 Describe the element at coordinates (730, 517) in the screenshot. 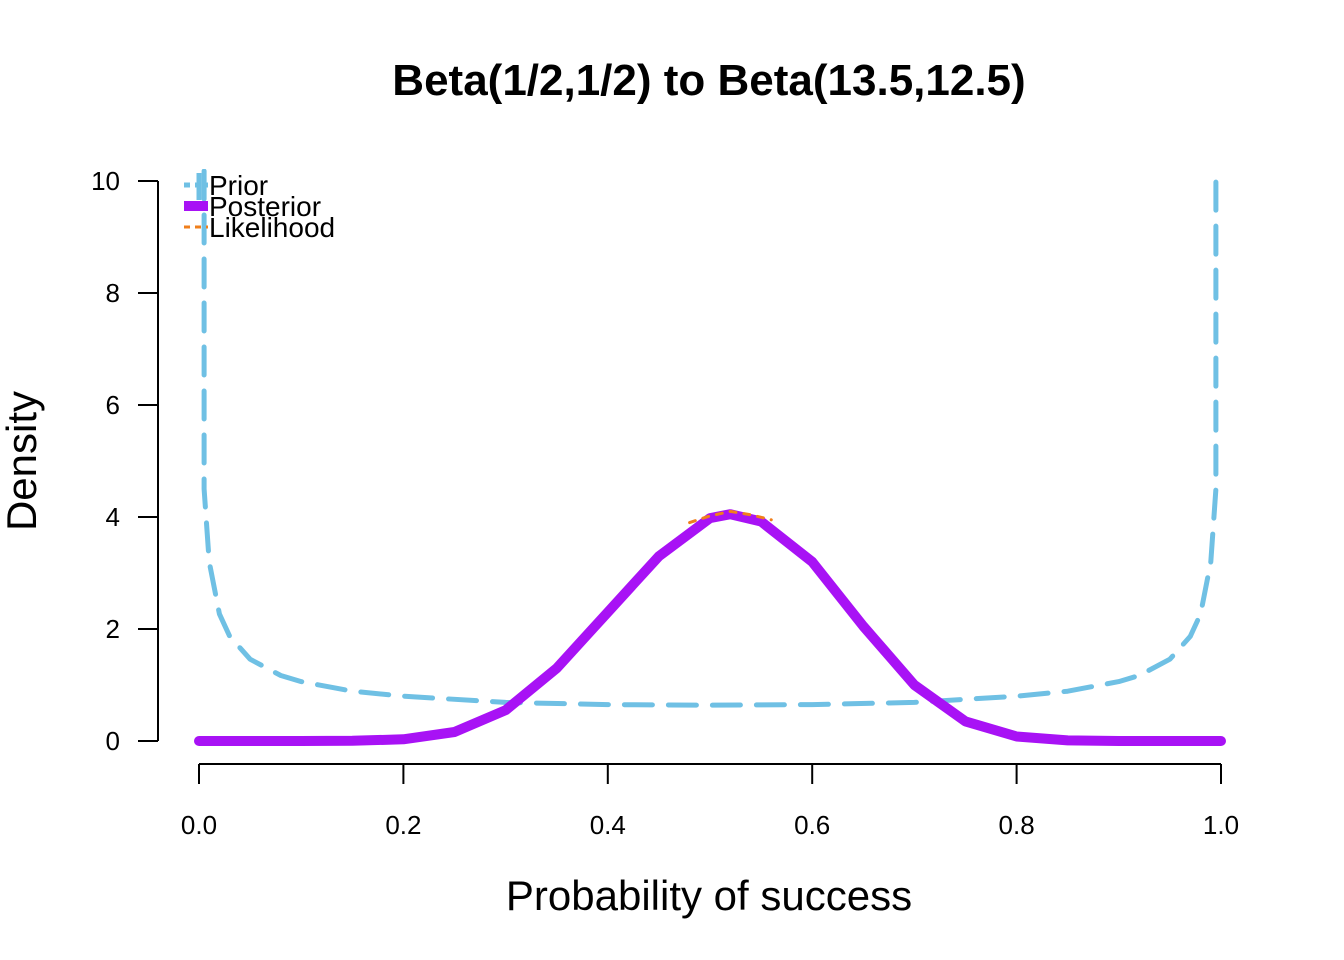

I see `series-likelihood-line` at that location.